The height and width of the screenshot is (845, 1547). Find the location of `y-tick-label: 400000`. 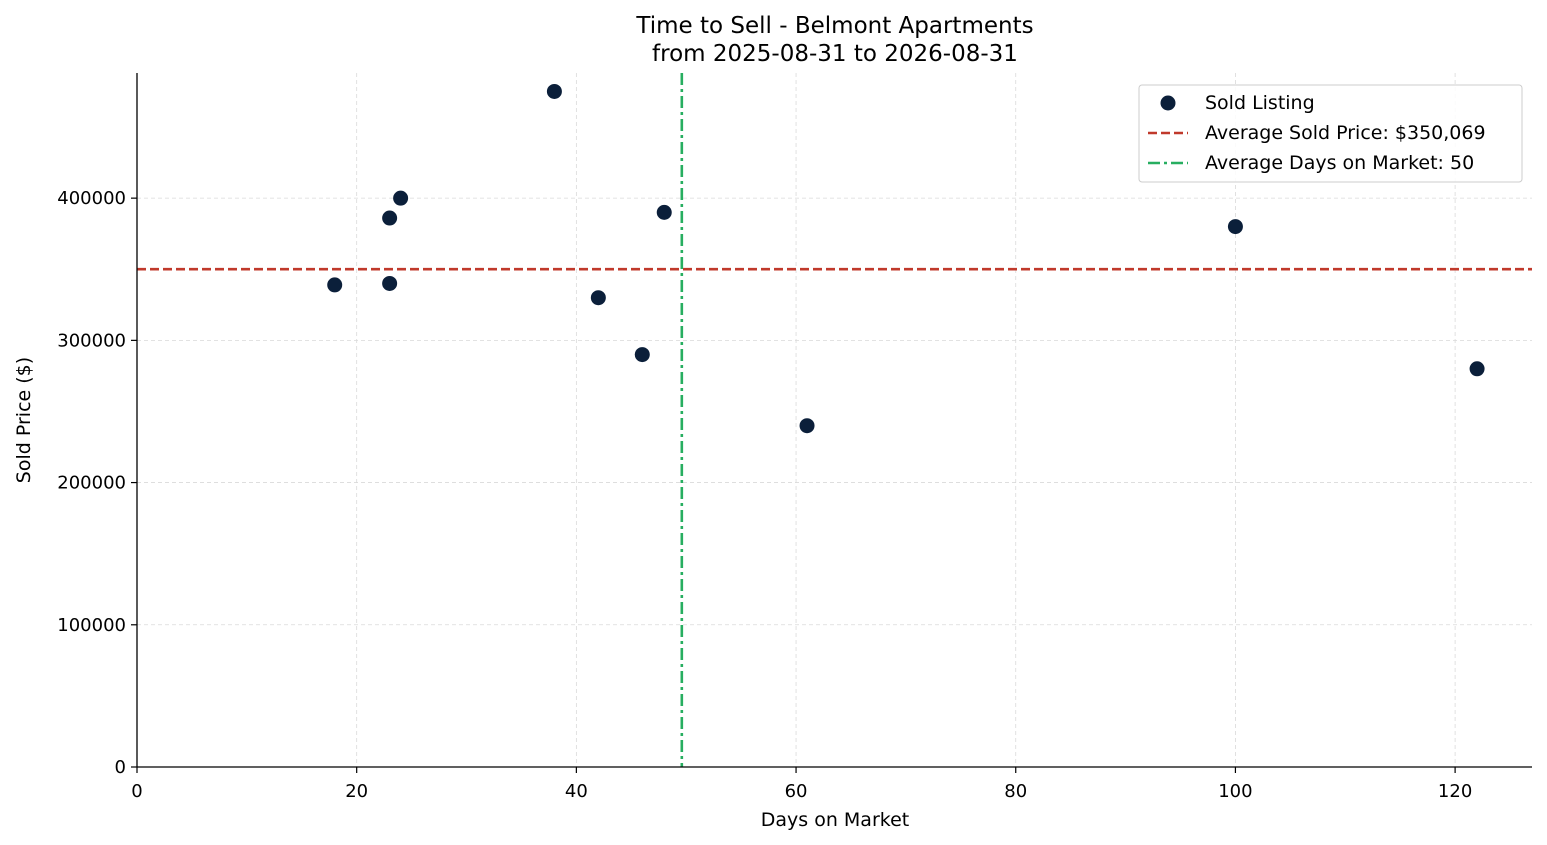

y-tick-label: 400000 is located at coordinates (91, 198).